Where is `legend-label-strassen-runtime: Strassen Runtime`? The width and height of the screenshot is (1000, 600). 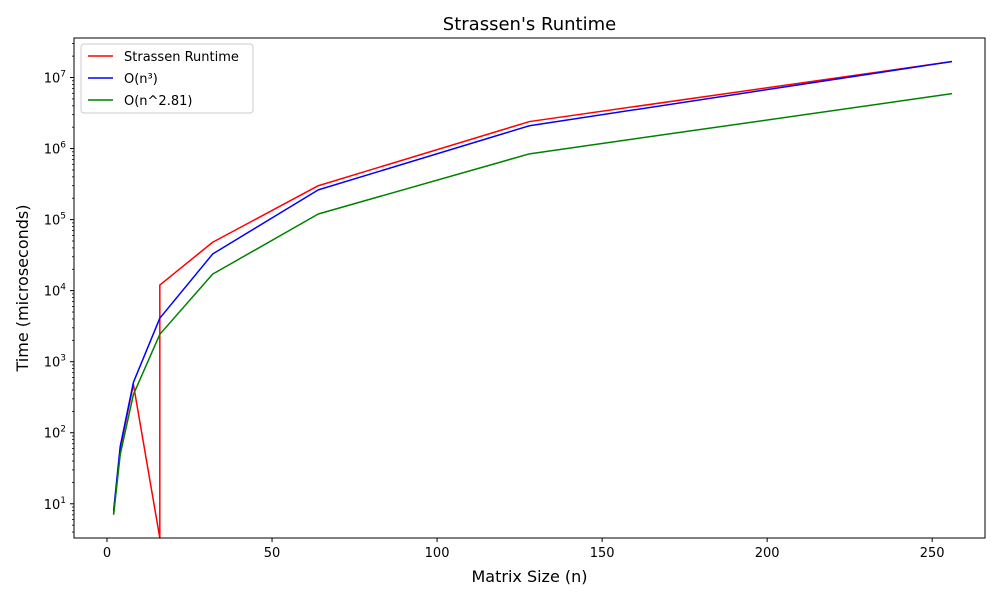
legend-label-strassen-runtime: Strassen Runtime is located at coordinates (181, 57).